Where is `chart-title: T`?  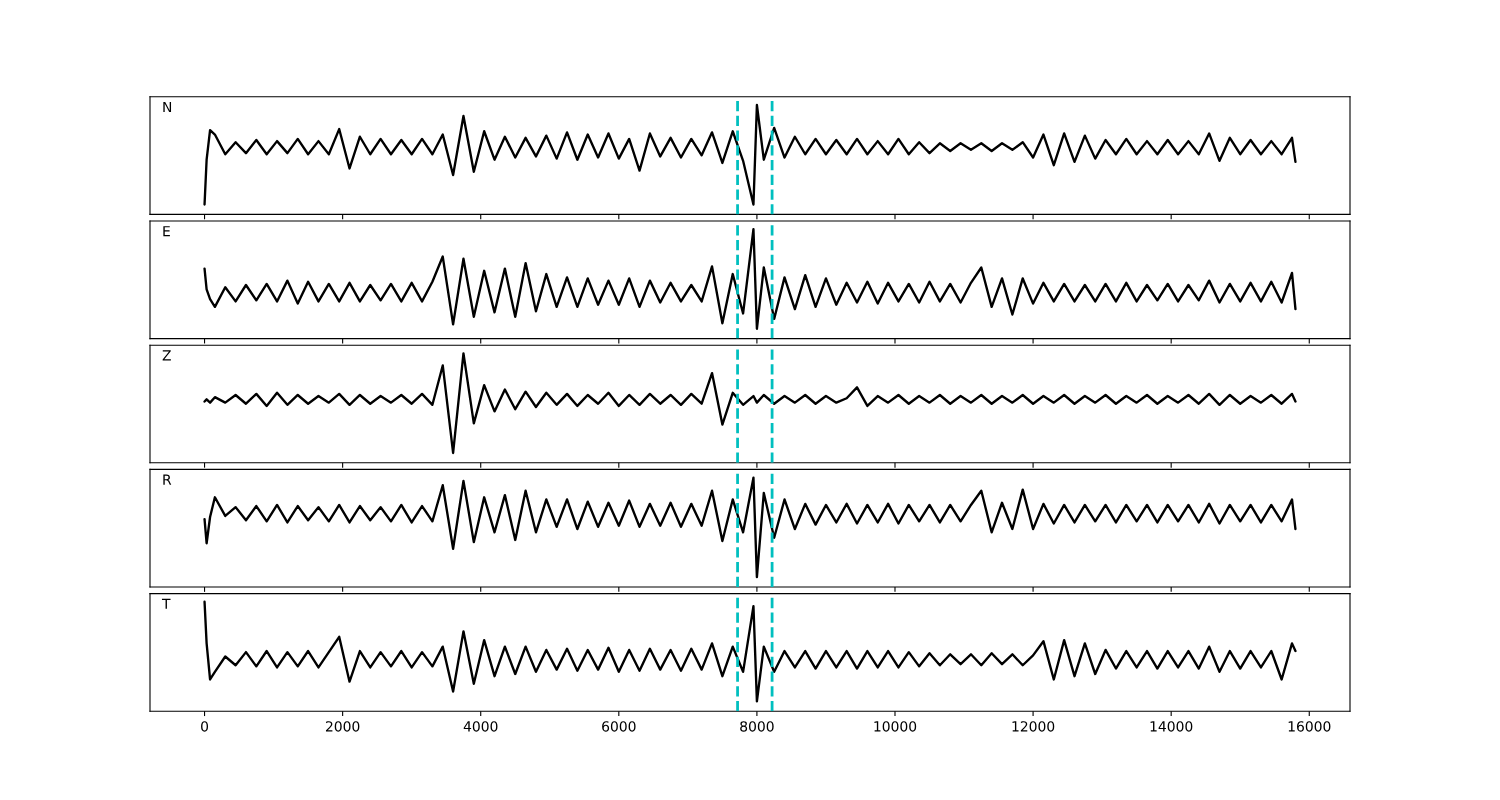 chart-title: T is located at coordinates (166, 603).